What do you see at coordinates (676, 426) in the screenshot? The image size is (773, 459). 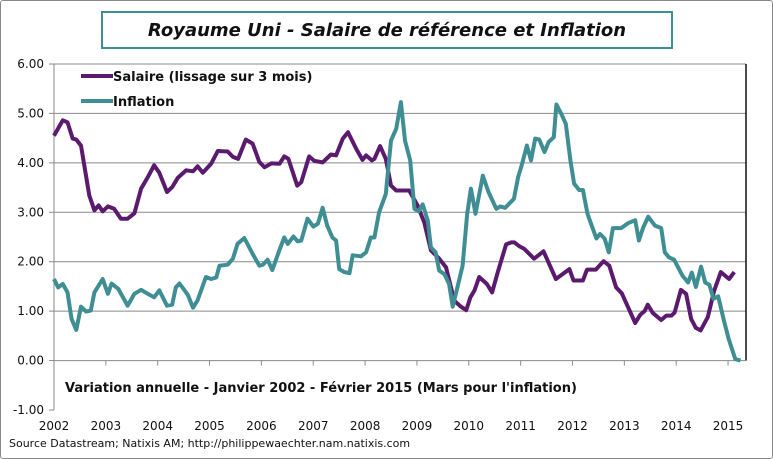 I see `x-tick-label: 2014` at bounding box center [676, 426].